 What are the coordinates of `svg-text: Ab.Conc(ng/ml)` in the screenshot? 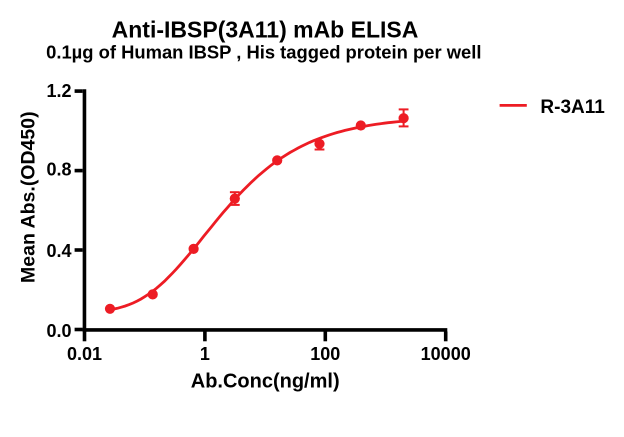 It's located at (265, 381).